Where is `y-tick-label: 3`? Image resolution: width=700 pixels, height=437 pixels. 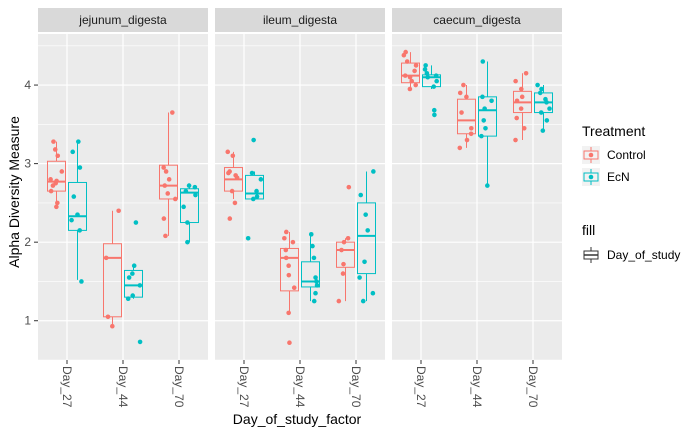
y-tick-label: 3 is located at coordinates (27, 164).